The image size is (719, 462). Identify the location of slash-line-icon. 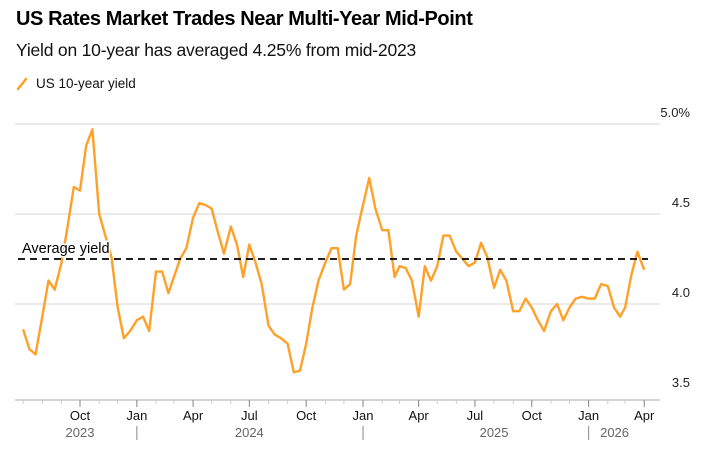
(22, 83).